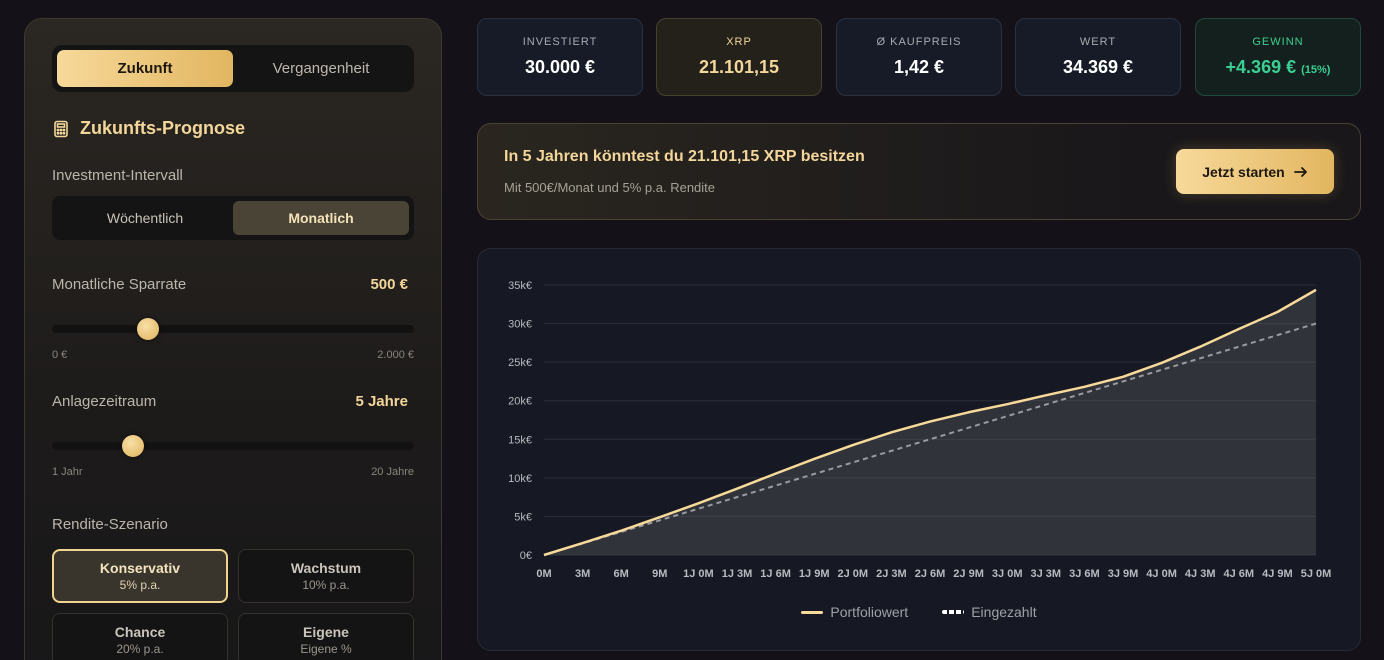  What do you see at coordinates (233, 329) in the screenshot?
I see `savings-rate-slider` at bounding box center [233, 329].